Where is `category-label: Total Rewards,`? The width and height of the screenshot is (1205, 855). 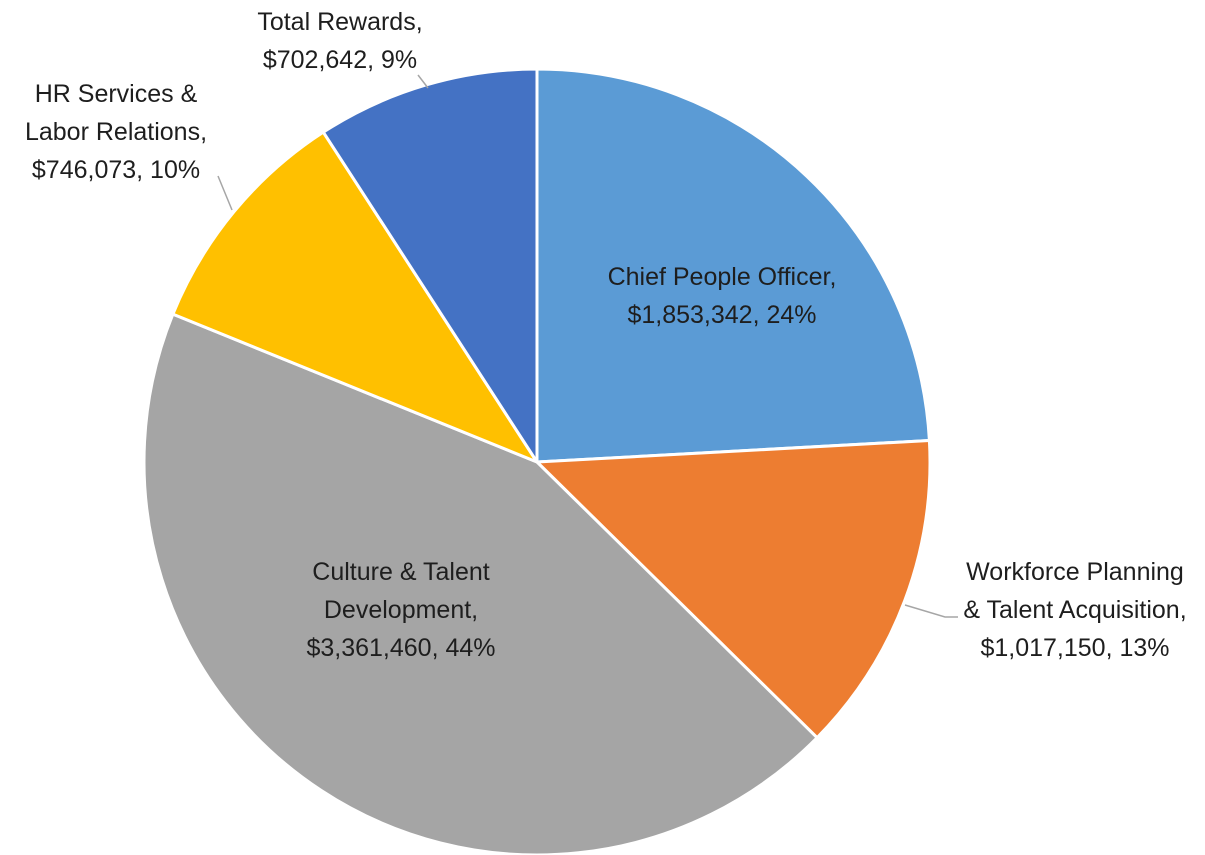 category-label: Total Rewards, is located at coordinates (340, 22).